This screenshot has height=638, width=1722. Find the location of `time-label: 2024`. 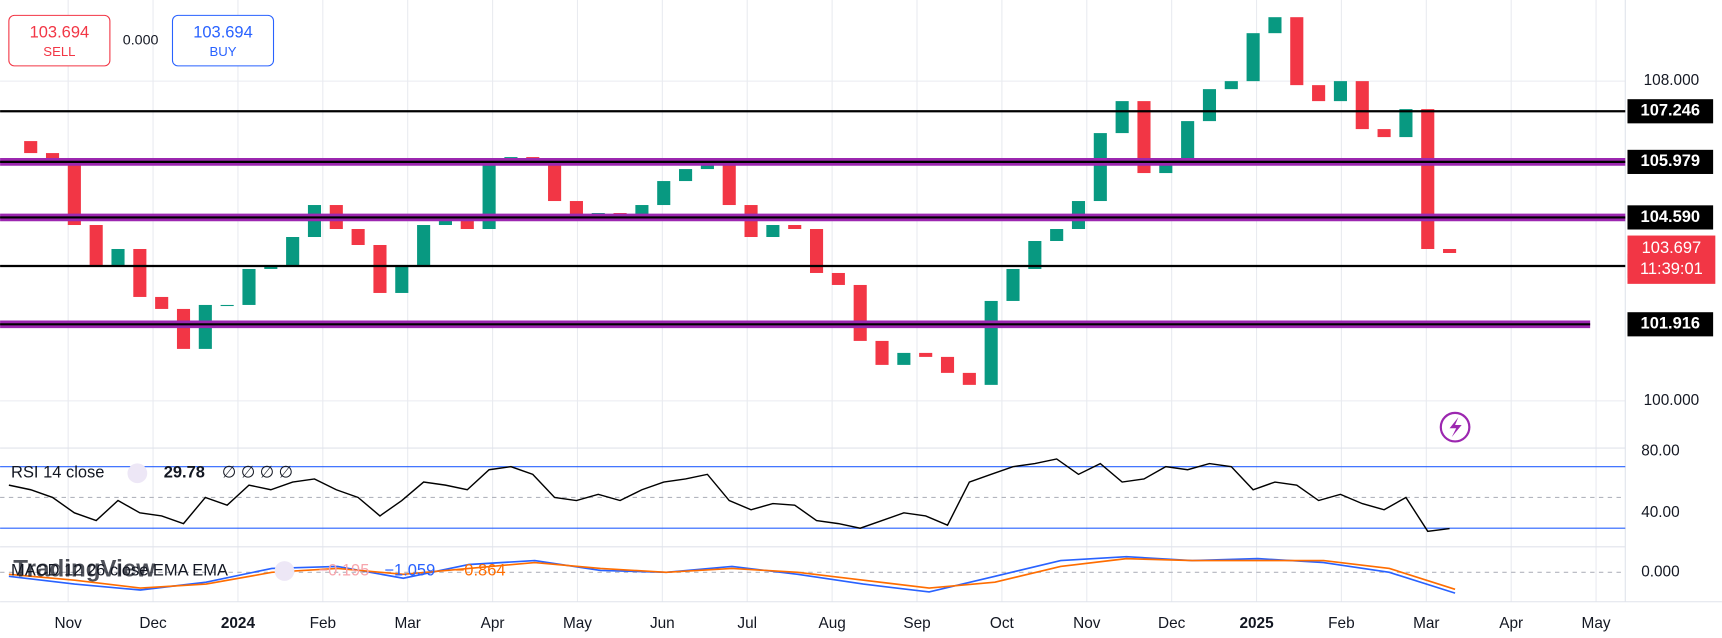

time-label: 2024 is located at coordinates (238, 623).